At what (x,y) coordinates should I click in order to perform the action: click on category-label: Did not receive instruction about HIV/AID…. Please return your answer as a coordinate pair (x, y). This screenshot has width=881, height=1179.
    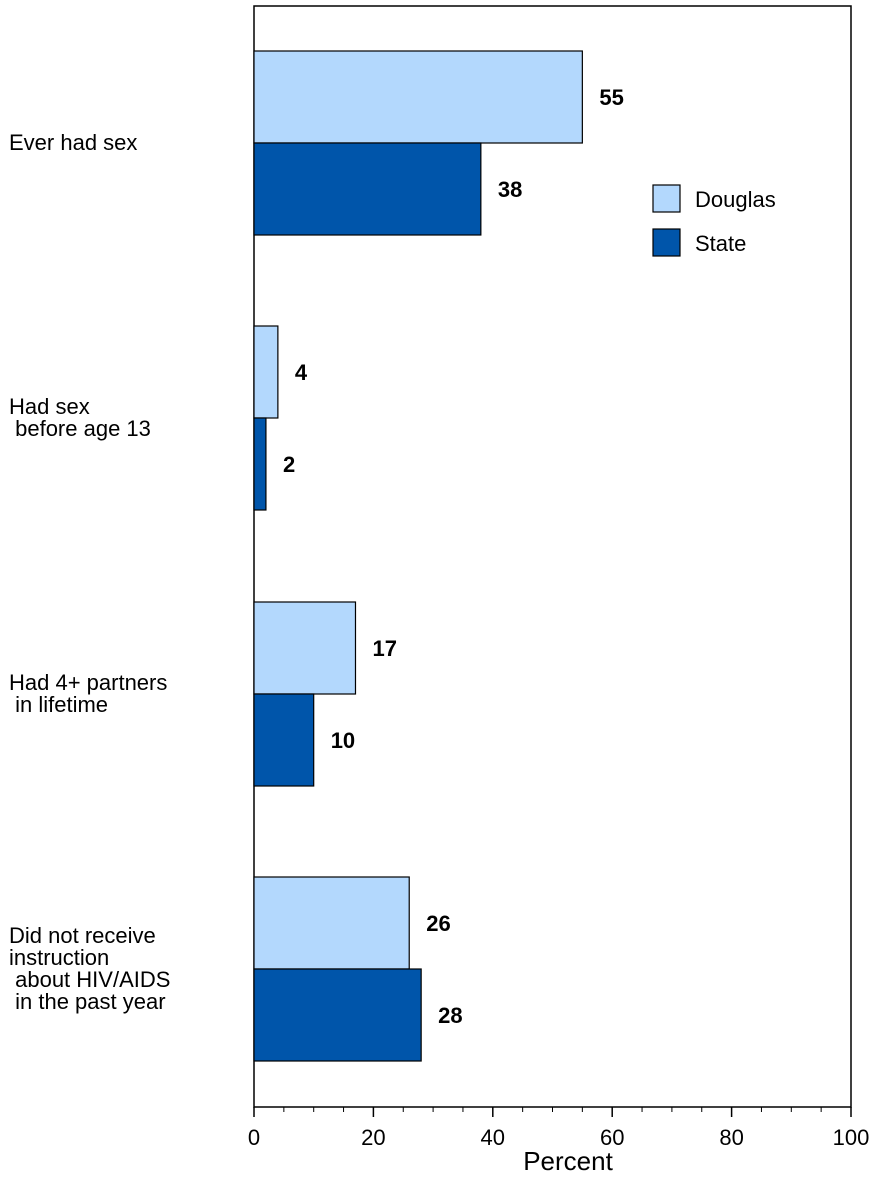
    Looking at the image, I should click on (89, 968).